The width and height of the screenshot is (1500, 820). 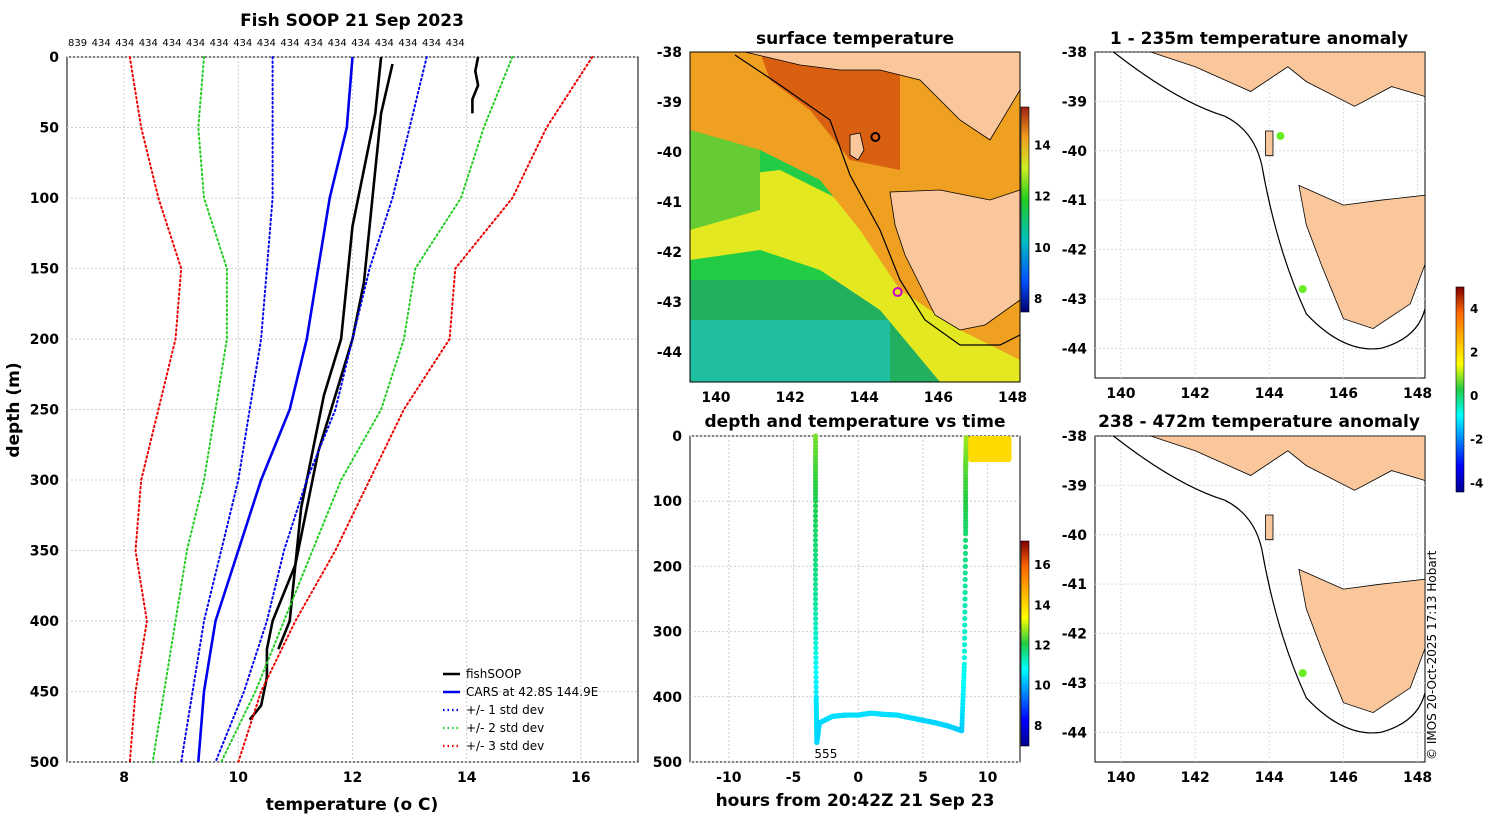 What do you see at coordinates (677, 437) in the screenshot?
I see `y-tick-label: 0` at bounding box center [677, 437].